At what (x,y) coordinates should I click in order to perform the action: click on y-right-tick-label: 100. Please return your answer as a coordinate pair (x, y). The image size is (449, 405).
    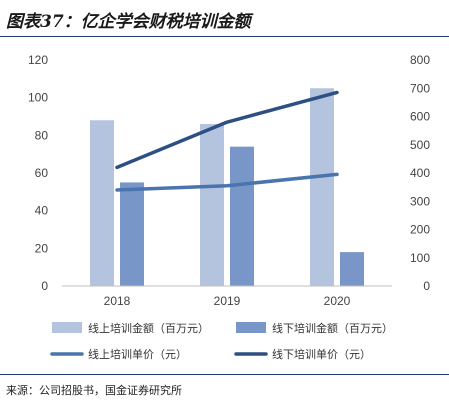
    Looking at the image, I should click on (420, 258).